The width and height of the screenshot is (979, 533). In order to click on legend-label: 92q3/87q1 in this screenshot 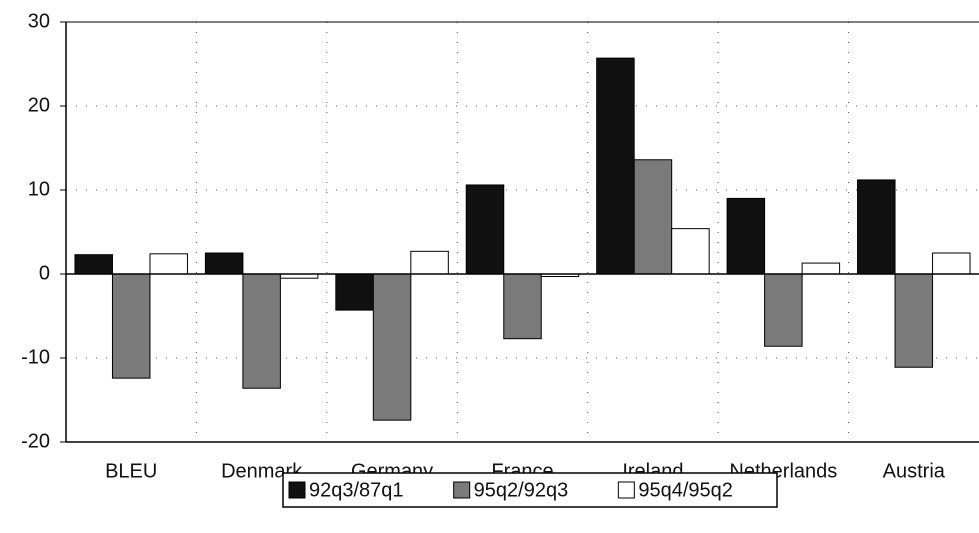, I will do `click(356, 490)`.